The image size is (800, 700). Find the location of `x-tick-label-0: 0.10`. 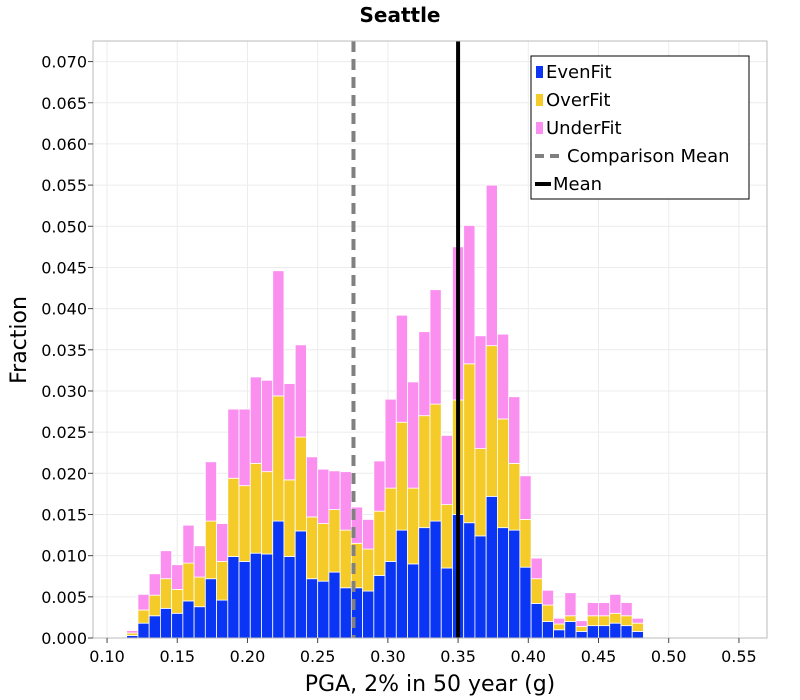

x-tick-label-0: 0.10 is located at coordinates (107, 656).